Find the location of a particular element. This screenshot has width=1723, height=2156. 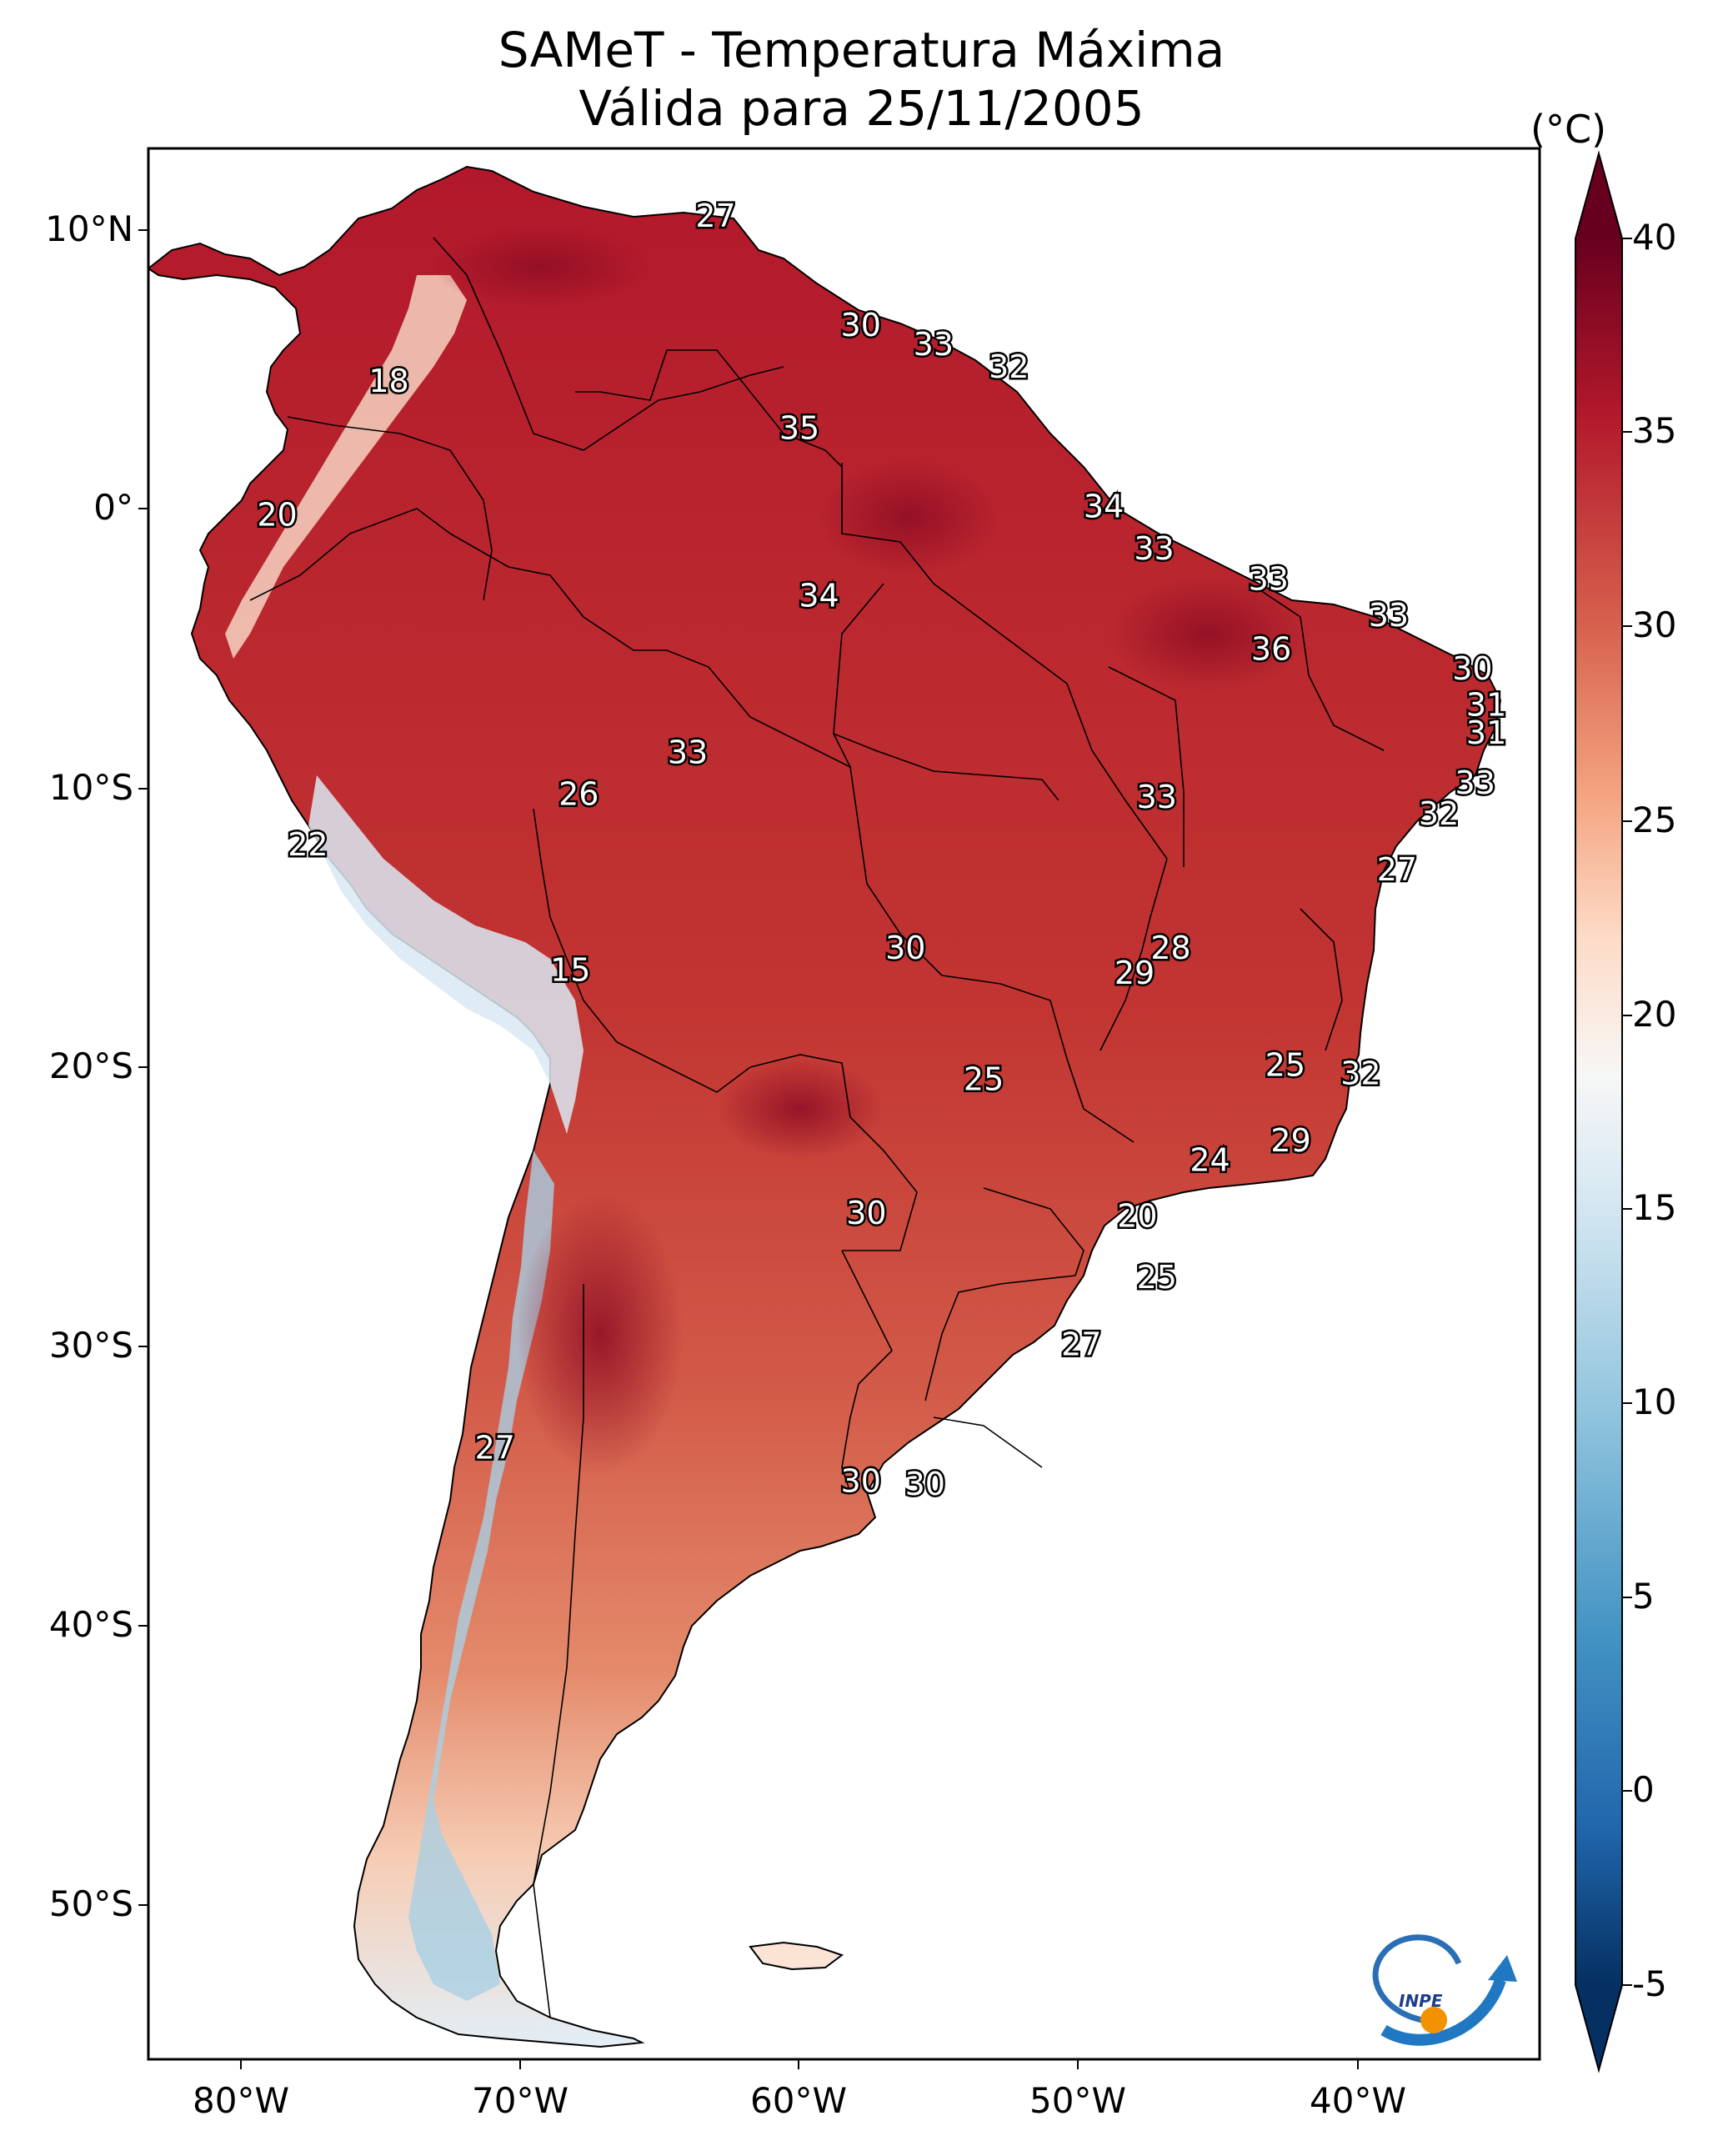

svg-text: INPE is located at coordinates (1421, 2001).